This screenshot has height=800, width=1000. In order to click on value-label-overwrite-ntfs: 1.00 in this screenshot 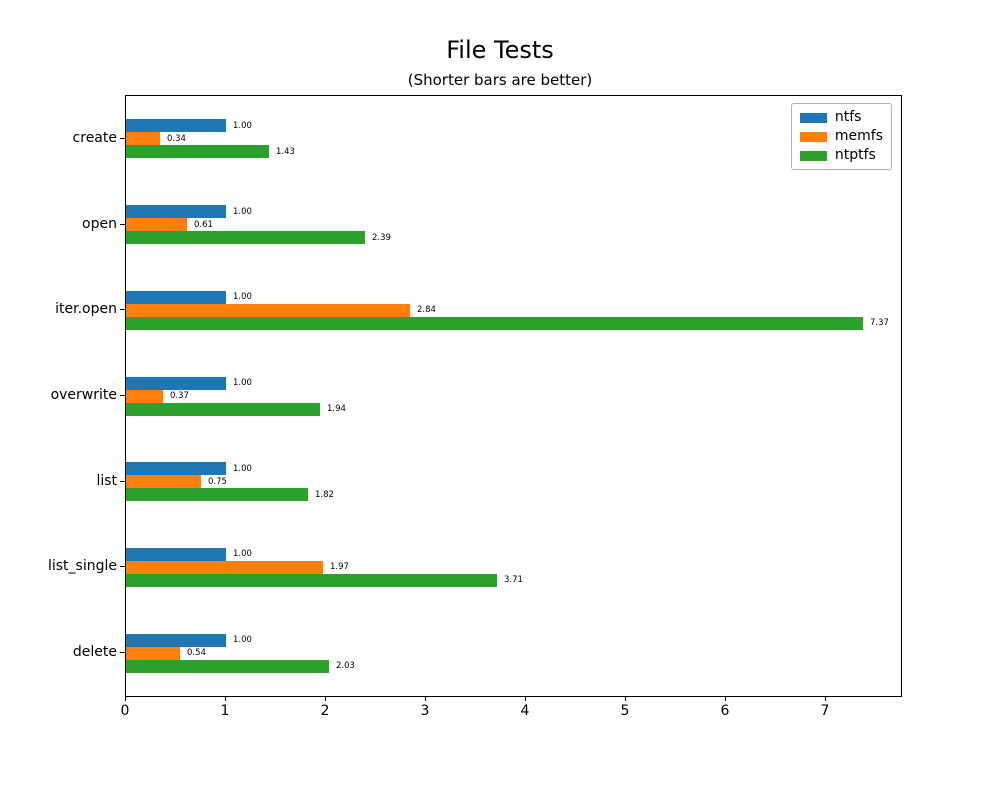, I will do `click(242, 383)`.